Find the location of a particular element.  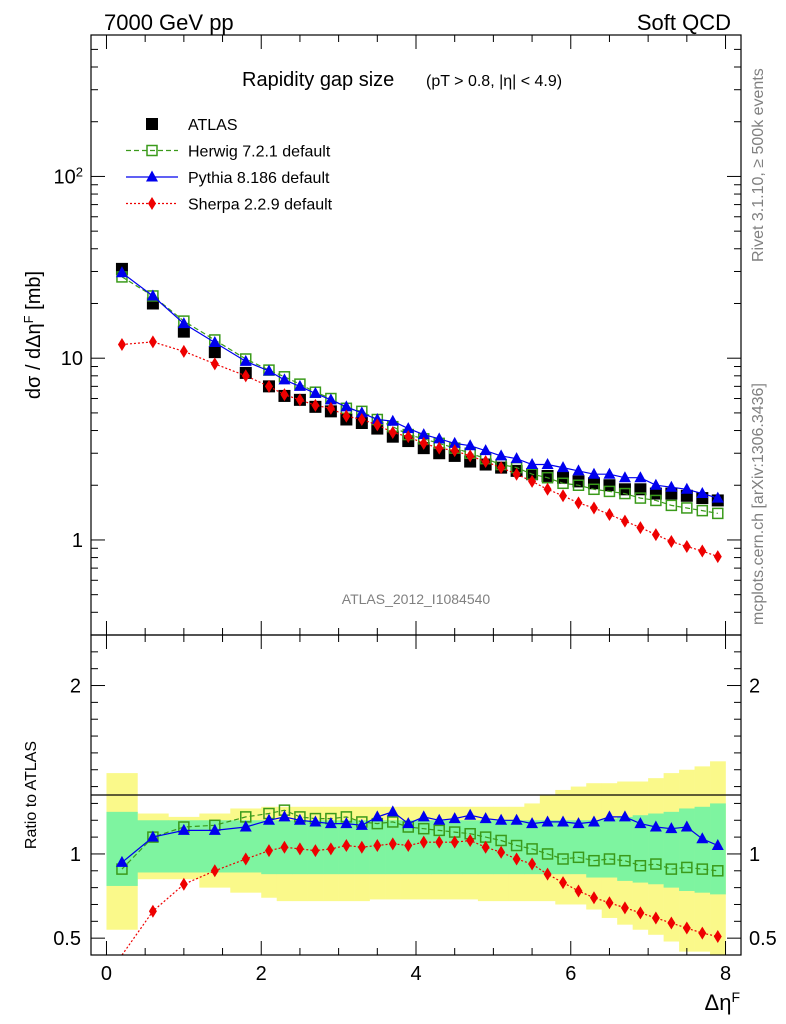

ratio-marks is located at coordinates (419, 880).